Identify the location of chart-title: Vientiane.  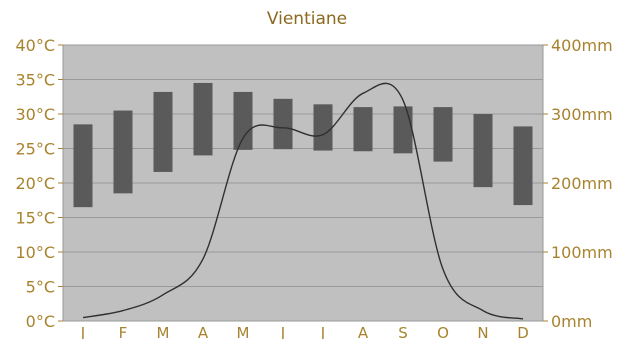
(307, 19).